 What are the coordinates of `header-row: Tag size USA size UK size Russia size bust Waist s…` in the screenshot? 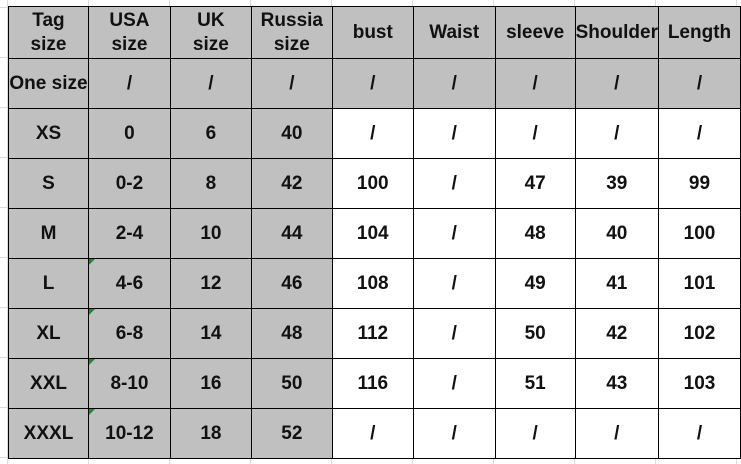 It's located at (374, 32).